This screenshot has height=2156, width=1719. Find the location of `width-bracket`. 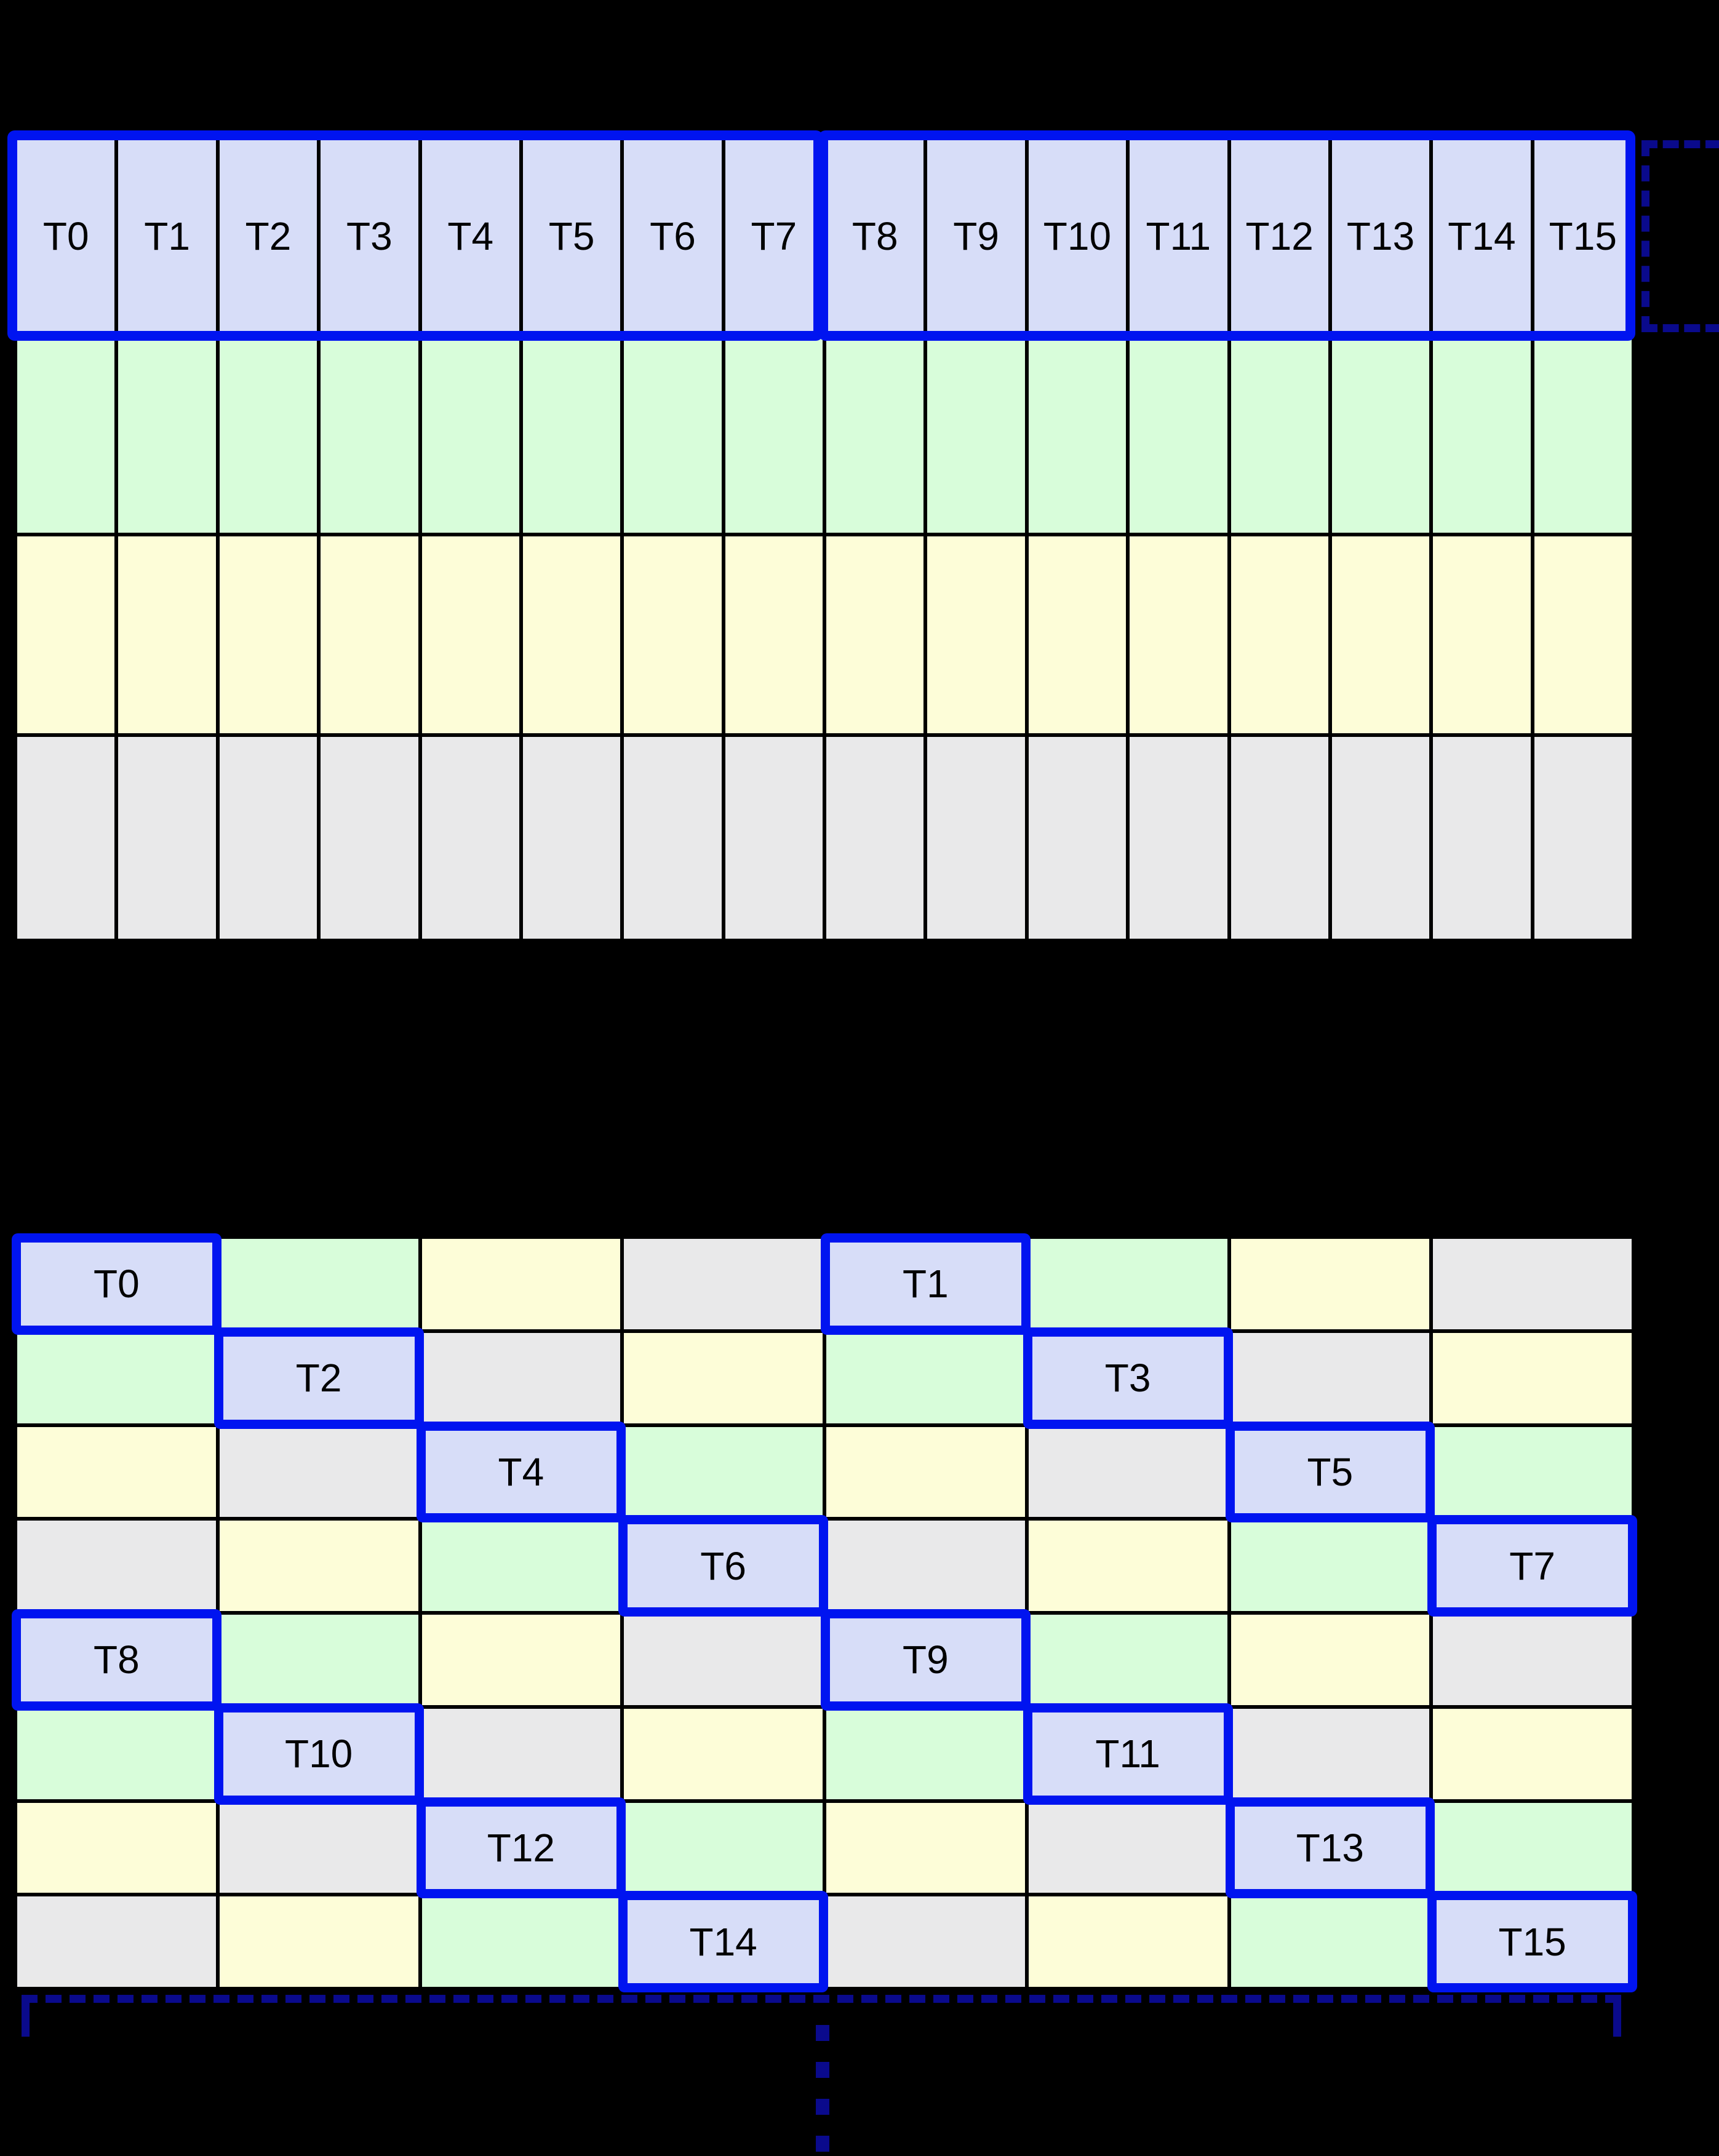

width-bracket is located at coordinates (821, 2016).